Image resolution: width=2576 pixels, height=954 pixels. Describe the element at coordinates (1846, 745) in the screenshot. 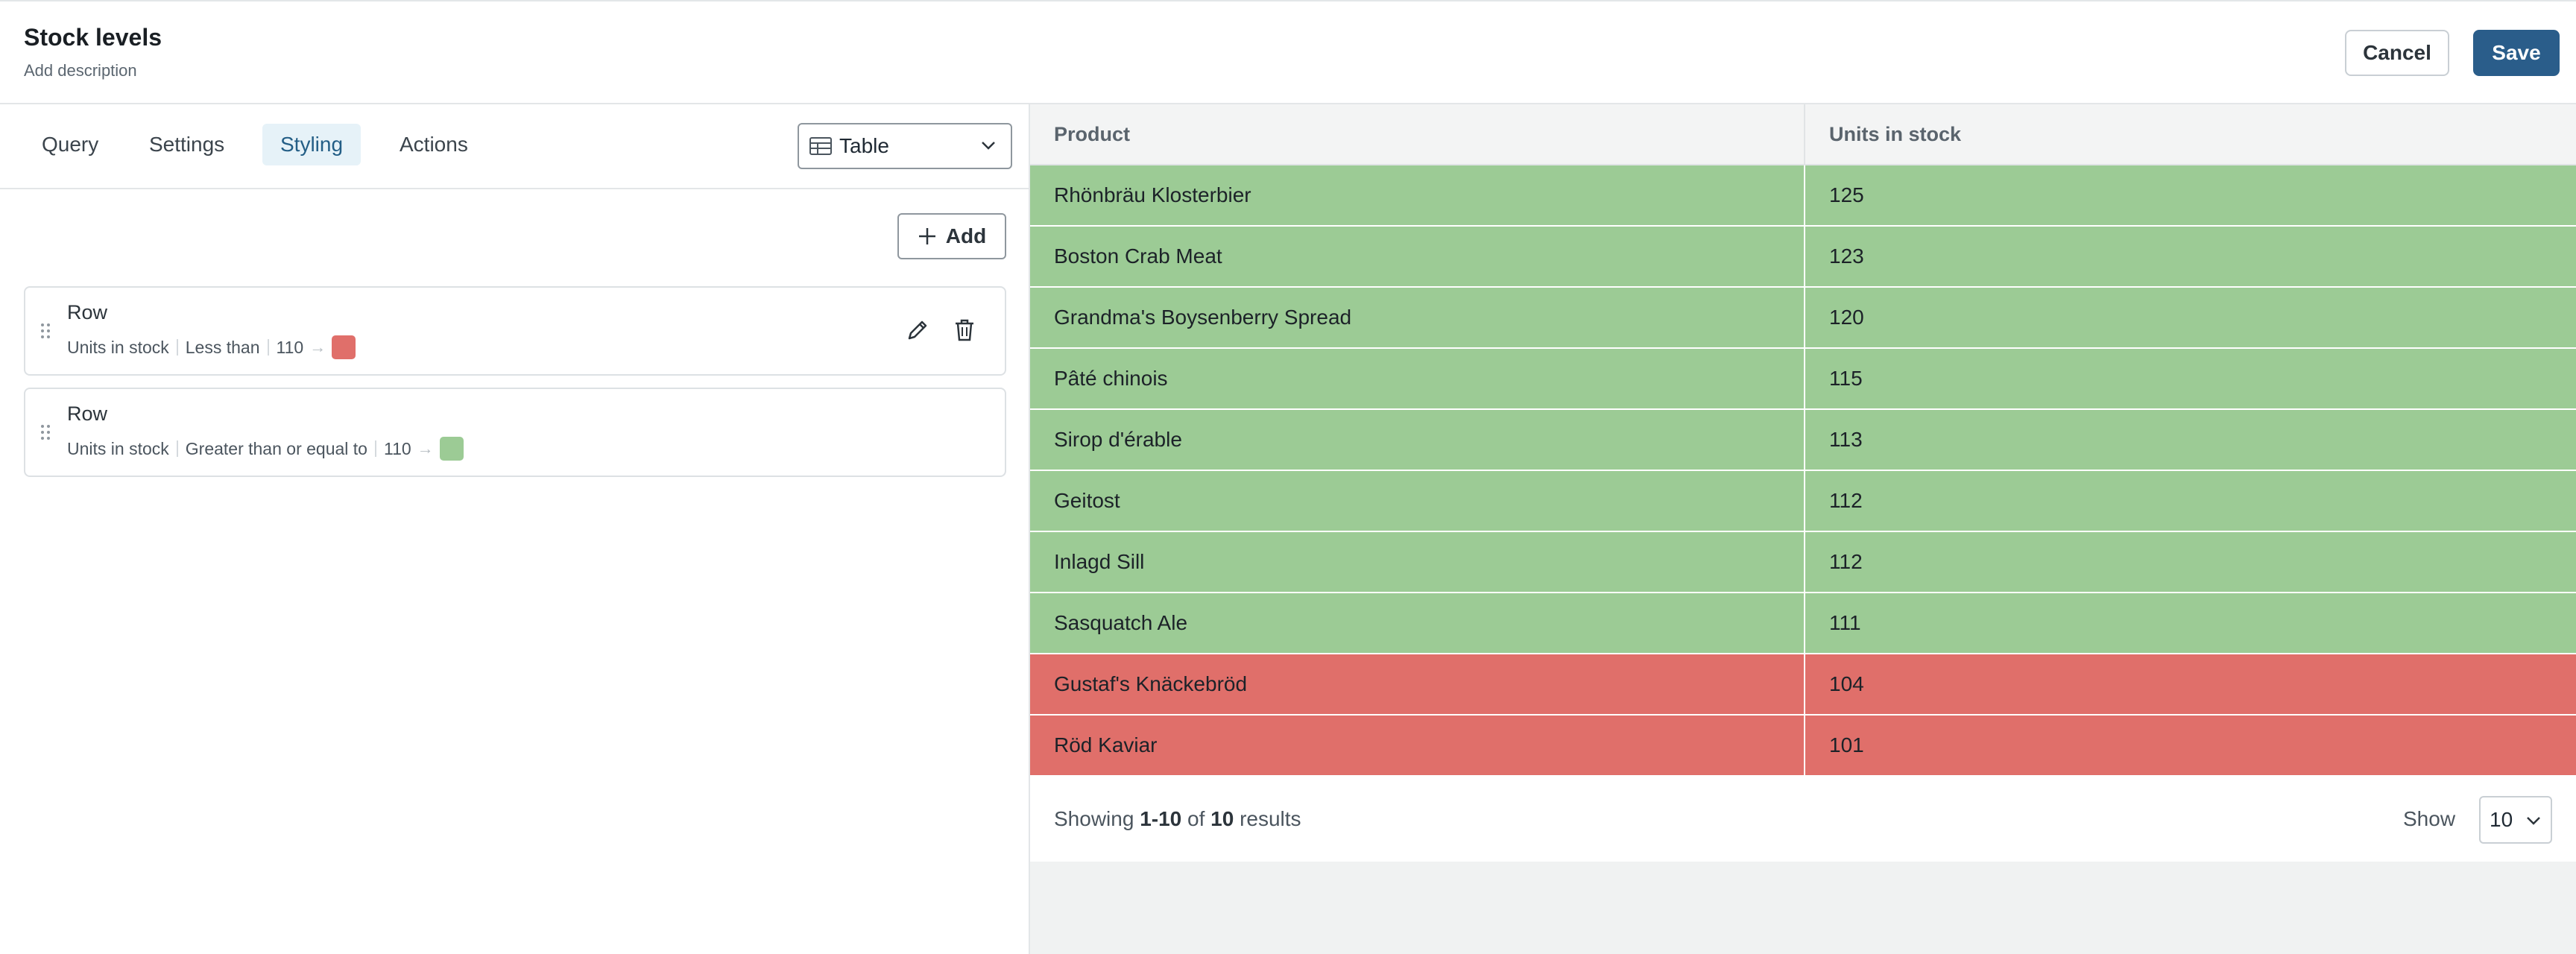

I see `cell-units-in-stock: 101` at that location.